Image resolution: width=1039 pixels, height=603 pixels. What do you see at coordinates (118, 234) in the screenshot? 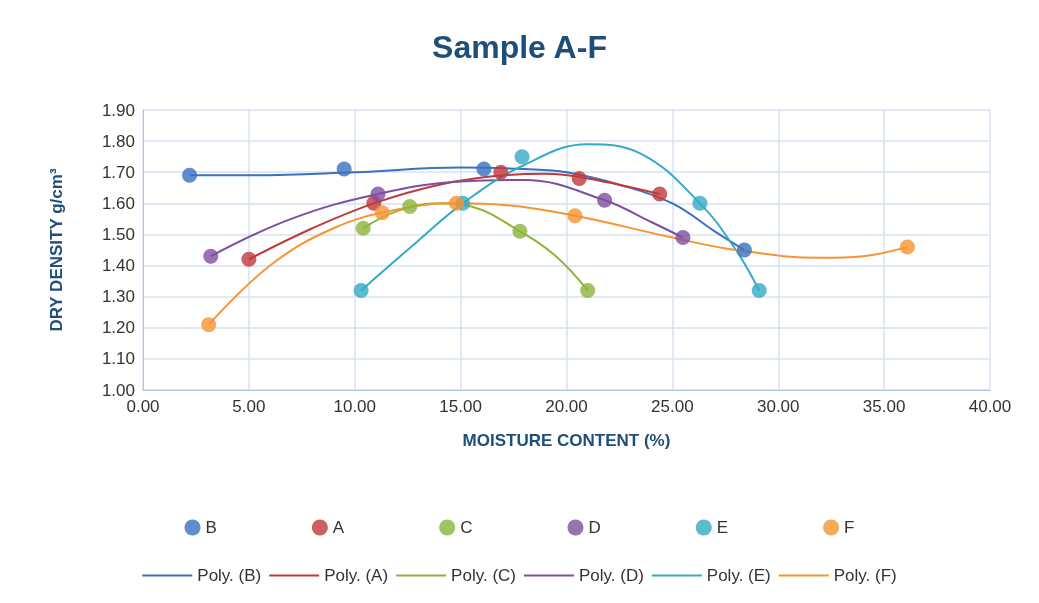
I see `y-tick-label: 1.50` at bounding box center [118, 234].